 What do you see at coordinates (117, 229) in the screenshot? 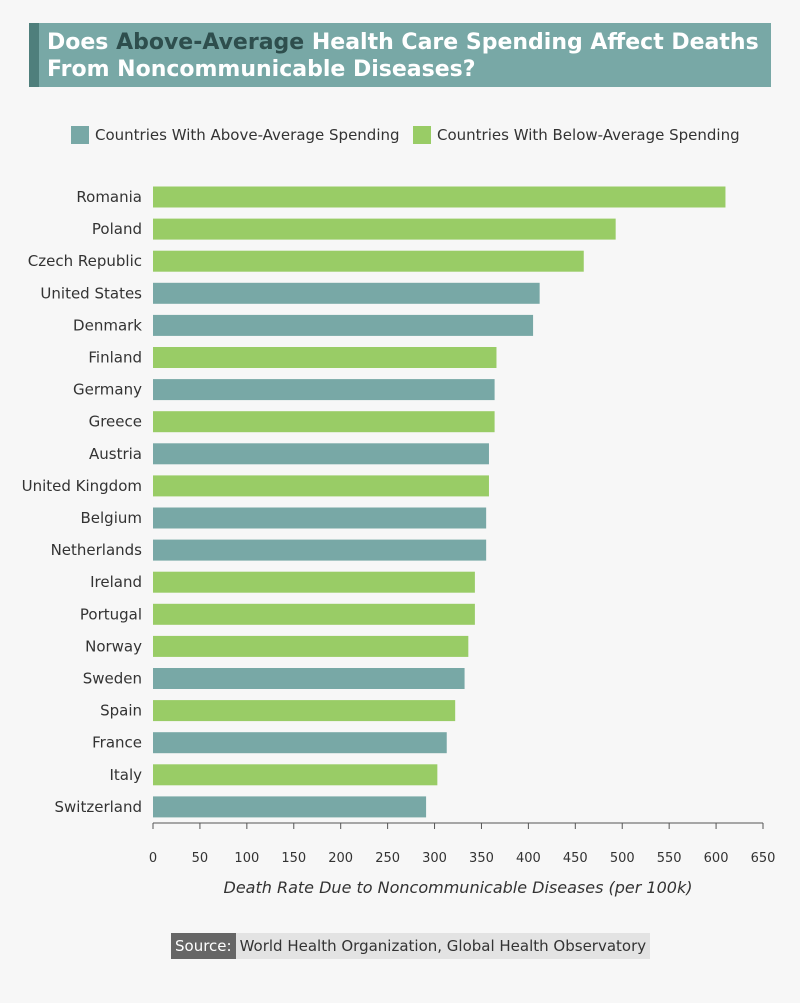
I see `category-label: Poland` at bounding box center [117, 229].